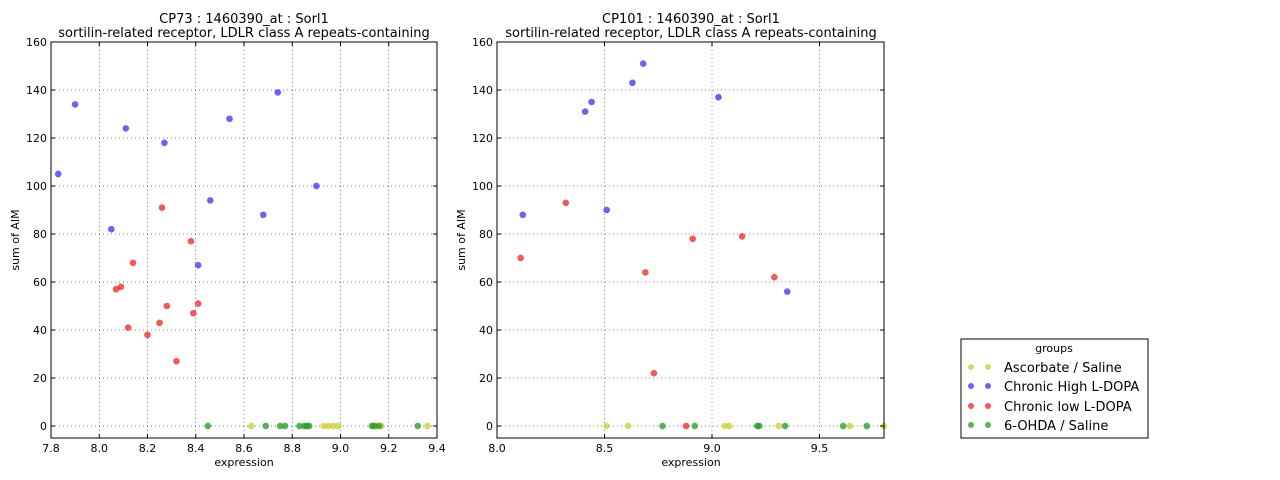 Image resolution: width=1280 pixels, height=480 pixels. I want to click on x-tick-label: 8.8, so click(293, 448).